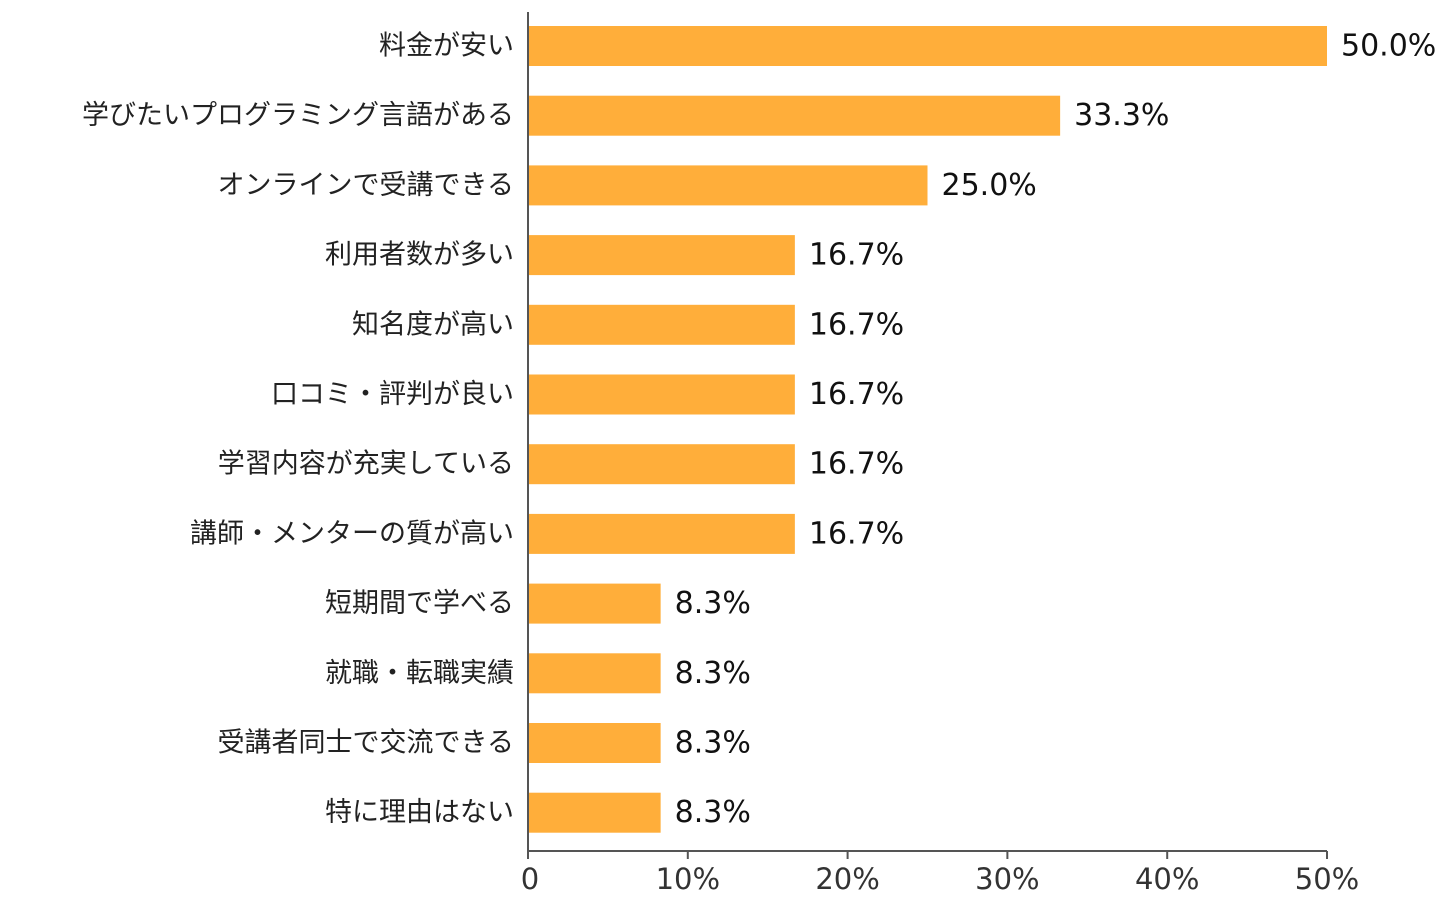 The width and height of the screenshot is (1438, 918). I want to click on x-tick-label: 30%, so click(1007, 879).